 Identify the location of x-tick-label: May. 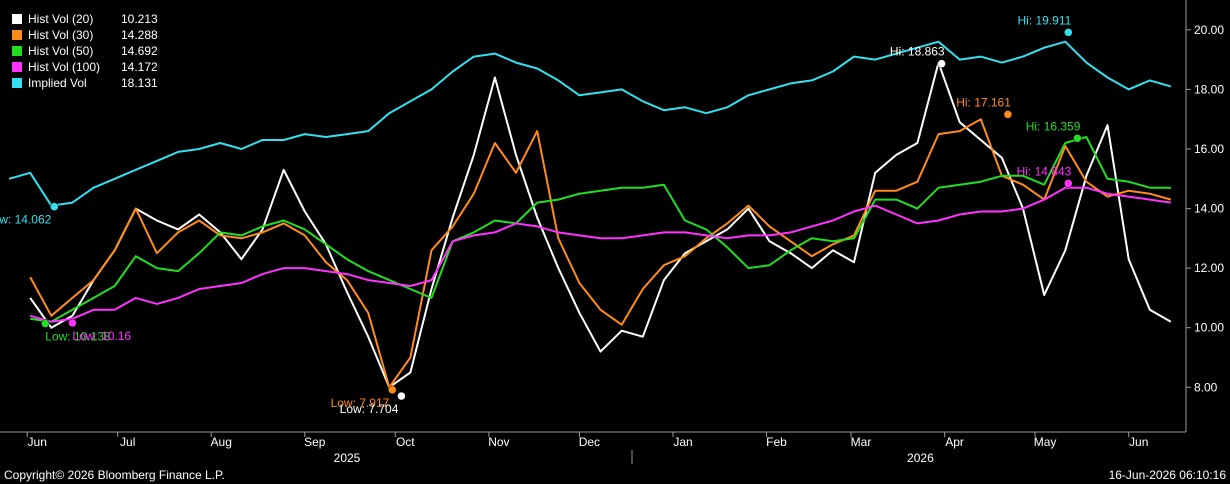
(1045, 442).